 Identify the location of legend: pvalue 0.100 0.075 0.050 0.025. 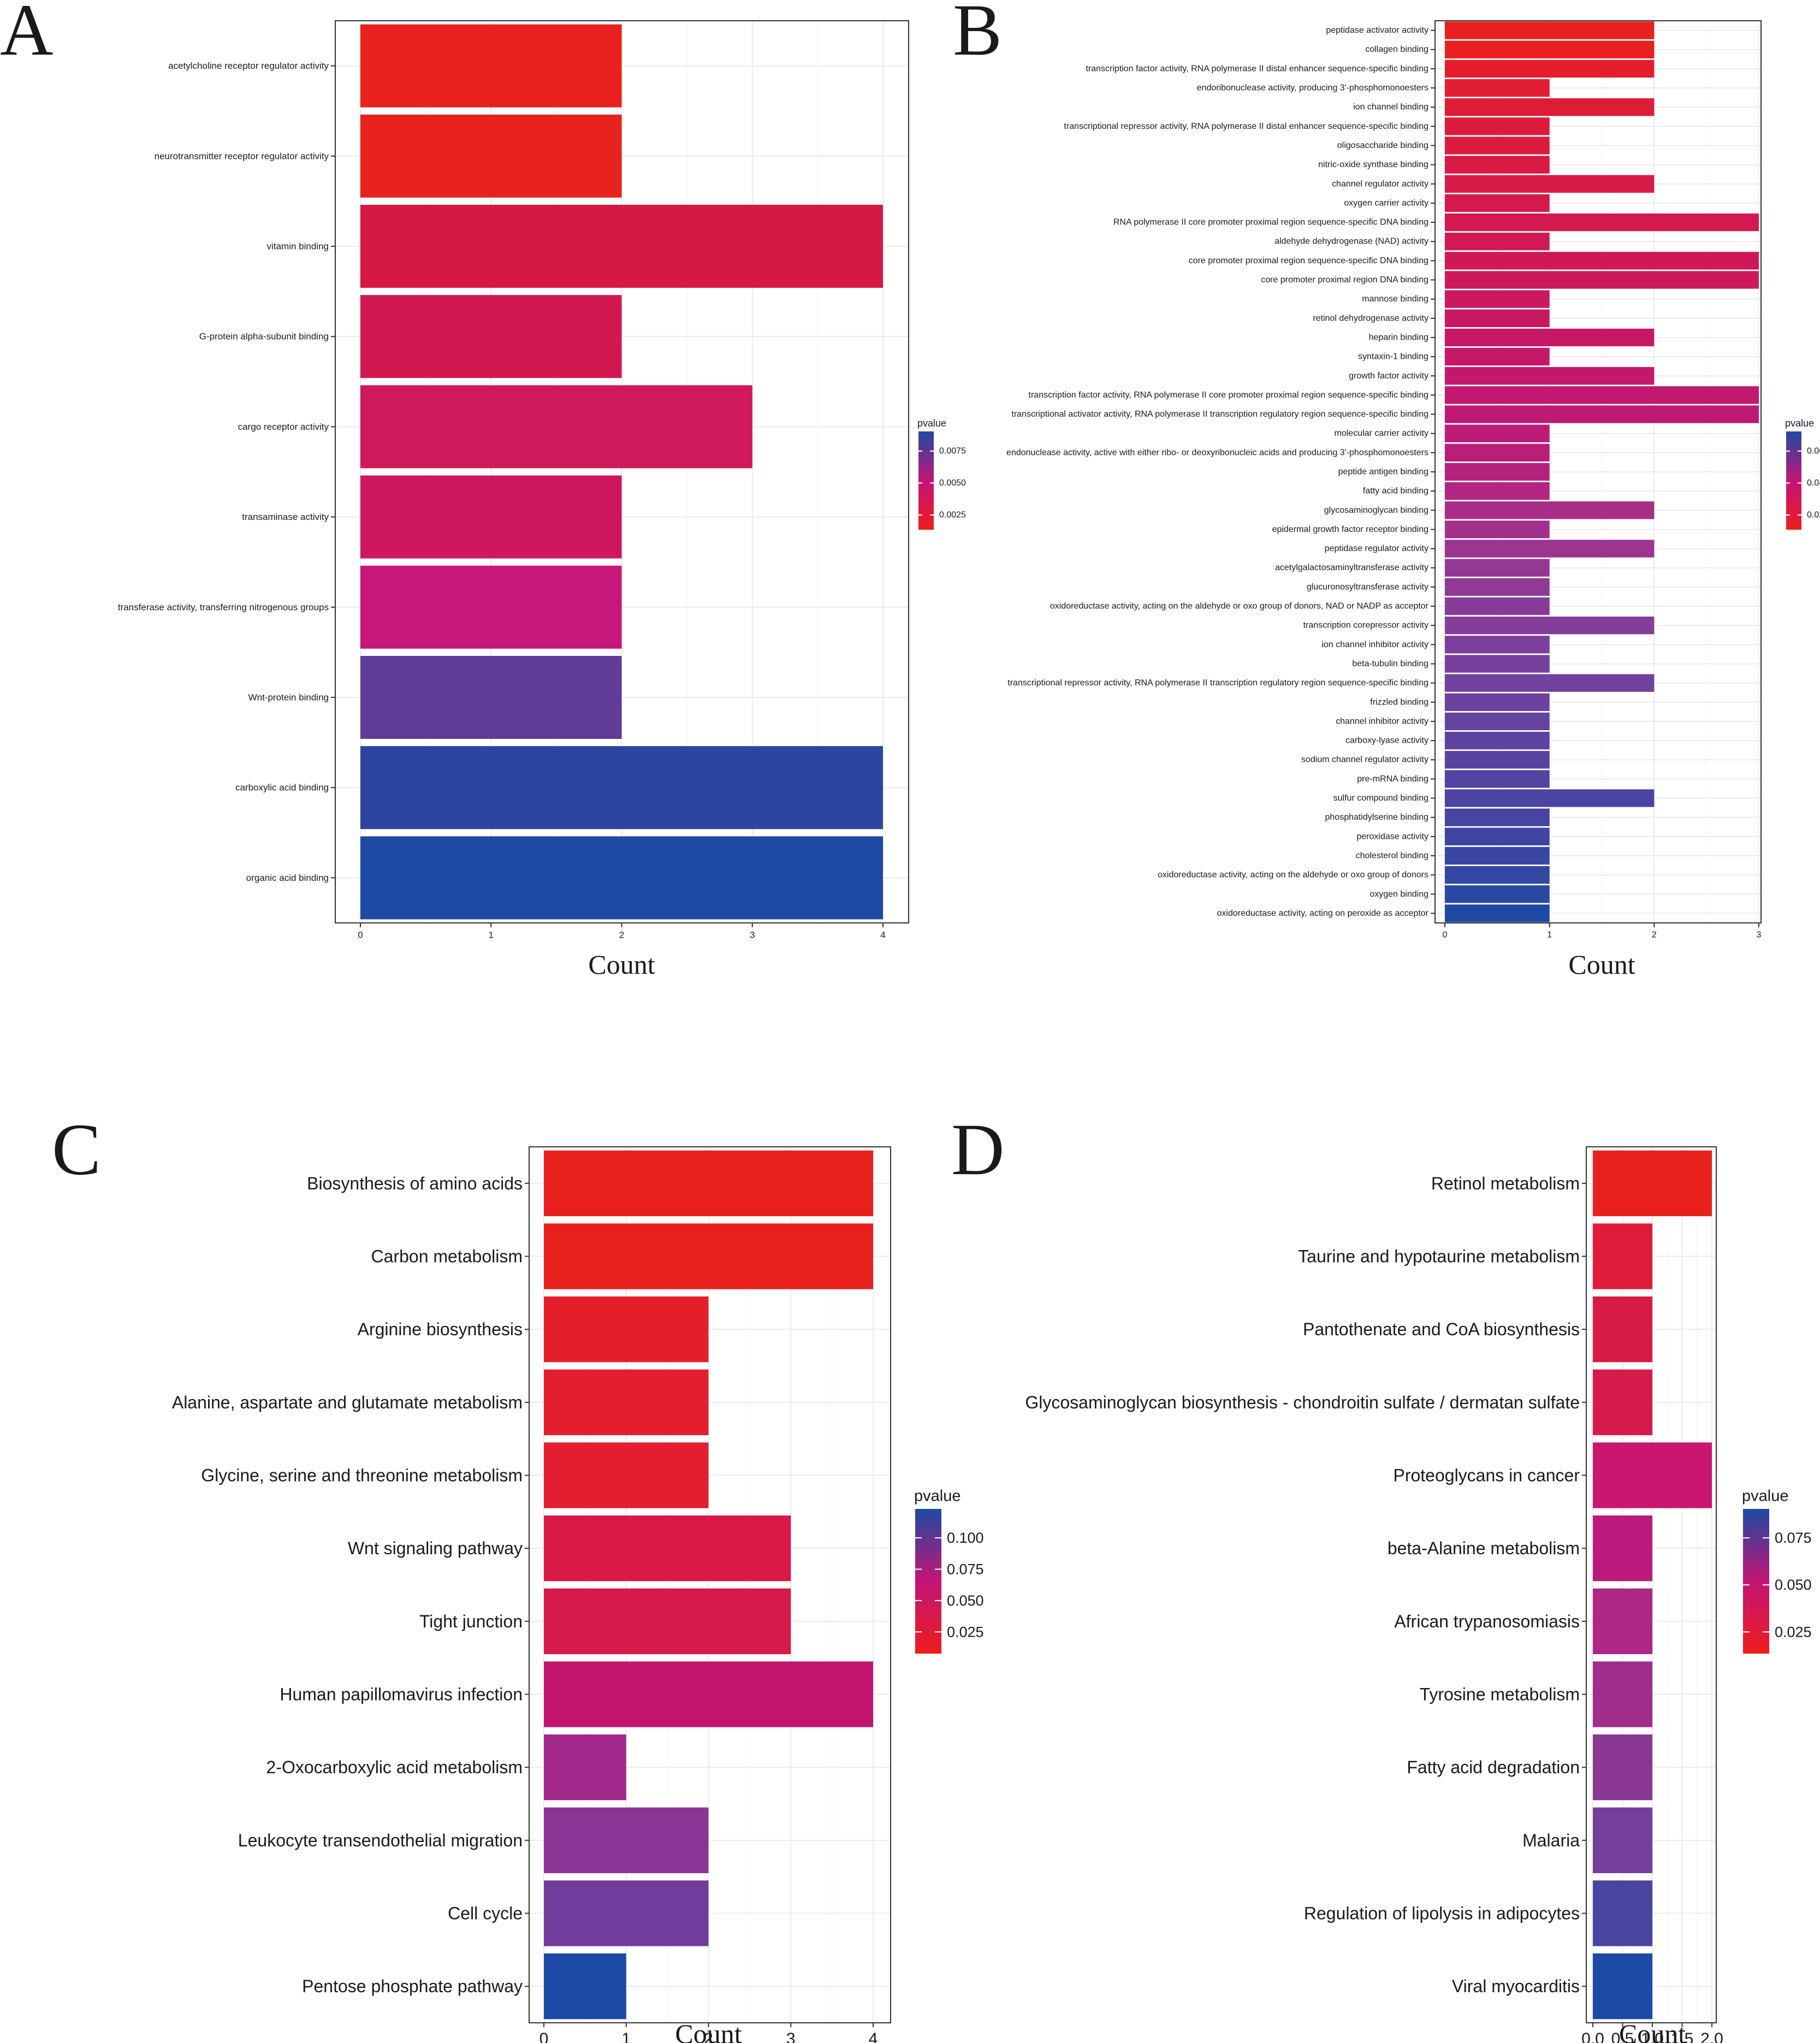
(949, 1571).